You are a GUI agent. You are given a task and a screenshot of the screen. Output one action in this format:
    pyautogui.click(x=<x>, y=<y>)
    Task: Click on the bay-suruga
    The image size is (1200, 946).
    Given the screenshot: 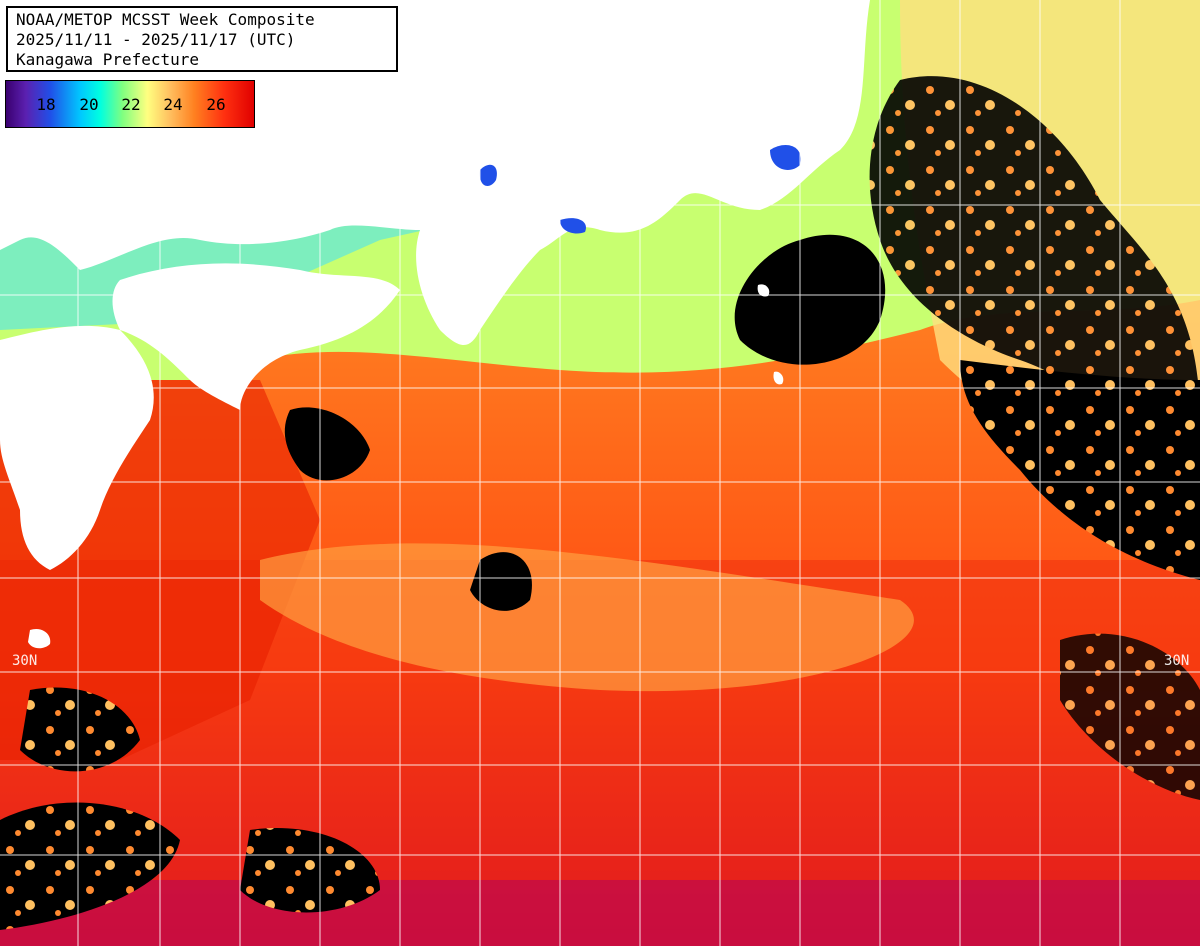 What is the action you would take?
    pyautogui.click(x=785, y=157)
    